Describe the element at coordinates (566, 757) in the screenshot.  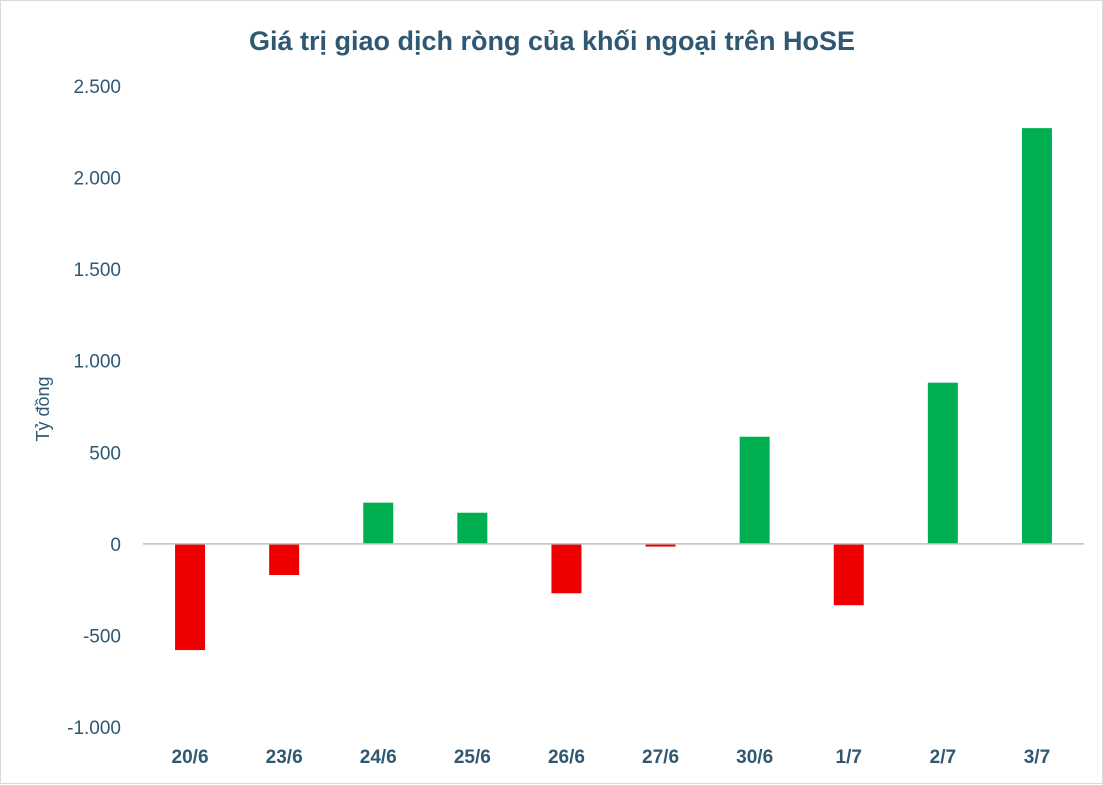
I see `x-tick-label: 26/6` at that location.